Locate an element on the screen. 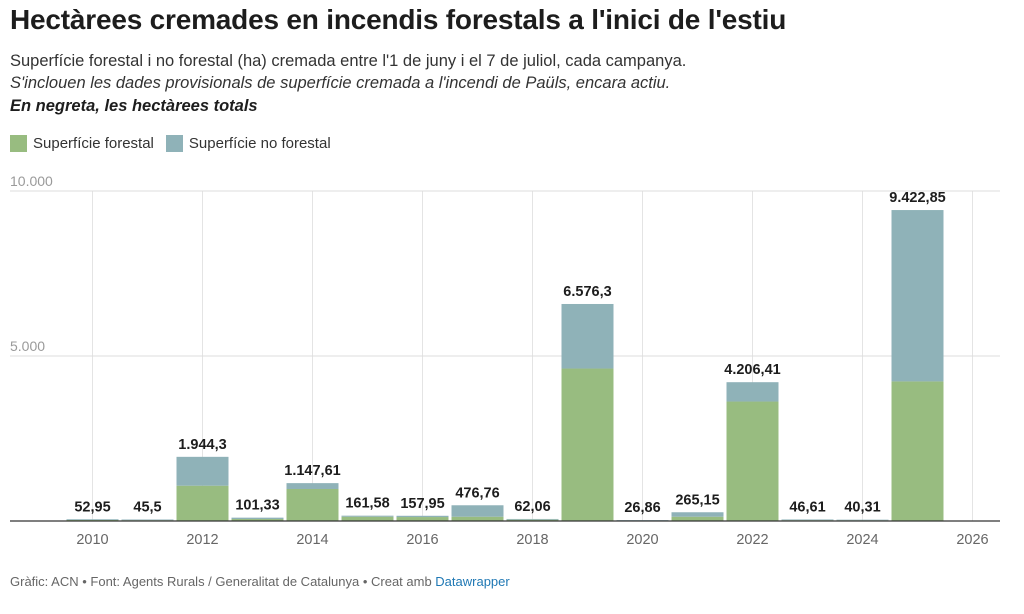 The height and width of the screenshot is (614, 1024). x-tick-label: 2014 is located at coordinates (312, 540).